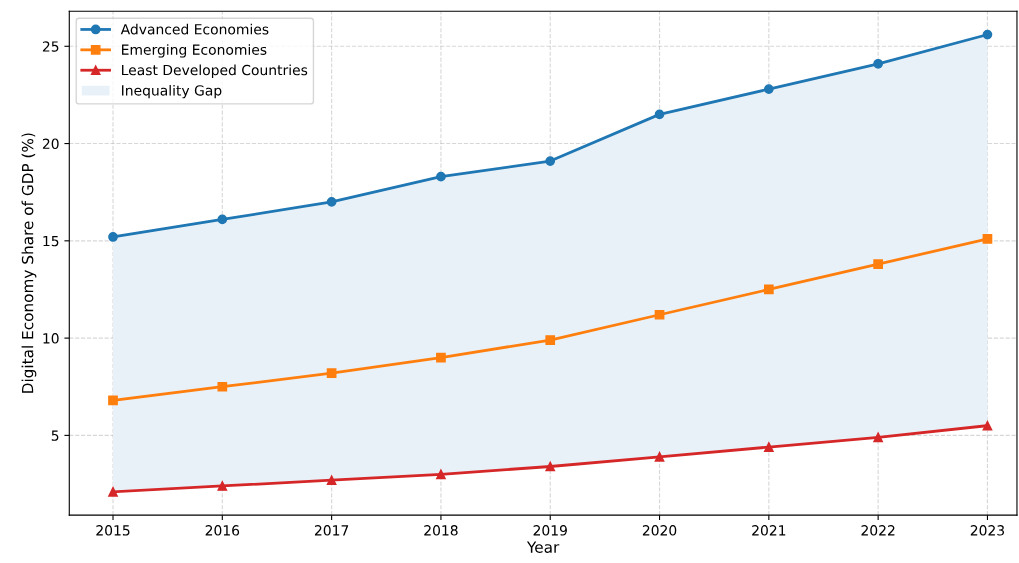  Describe the element at coordinates (215, 71) in the screenshot. I see `legend-label: Least Developed Countries` at that location.